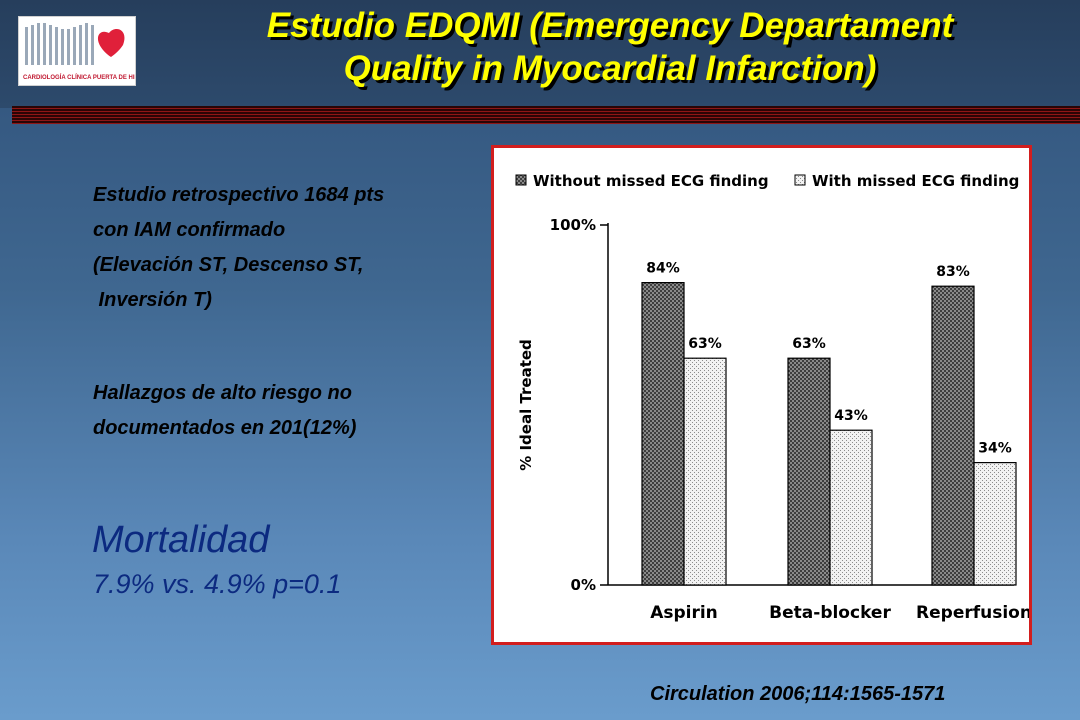  Describe the element at coordinates (995, 449) in the screenshot. I see `data-label: 34%` at that location.